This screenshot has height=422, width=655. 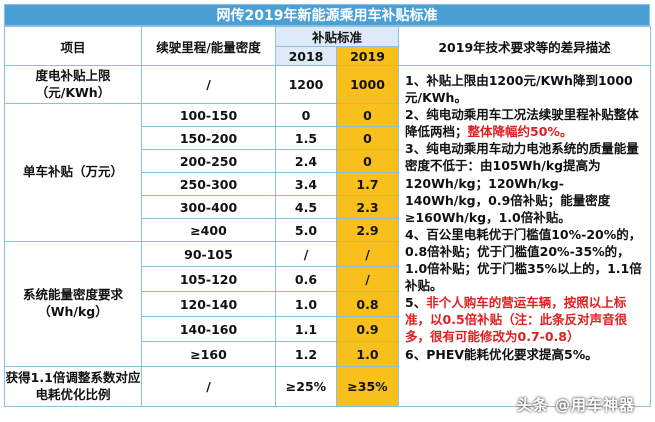 What do you see at coordinates (367, 354) in the screenshot?
I see `value-2019: 1.0` at bounding box center [367, 354].